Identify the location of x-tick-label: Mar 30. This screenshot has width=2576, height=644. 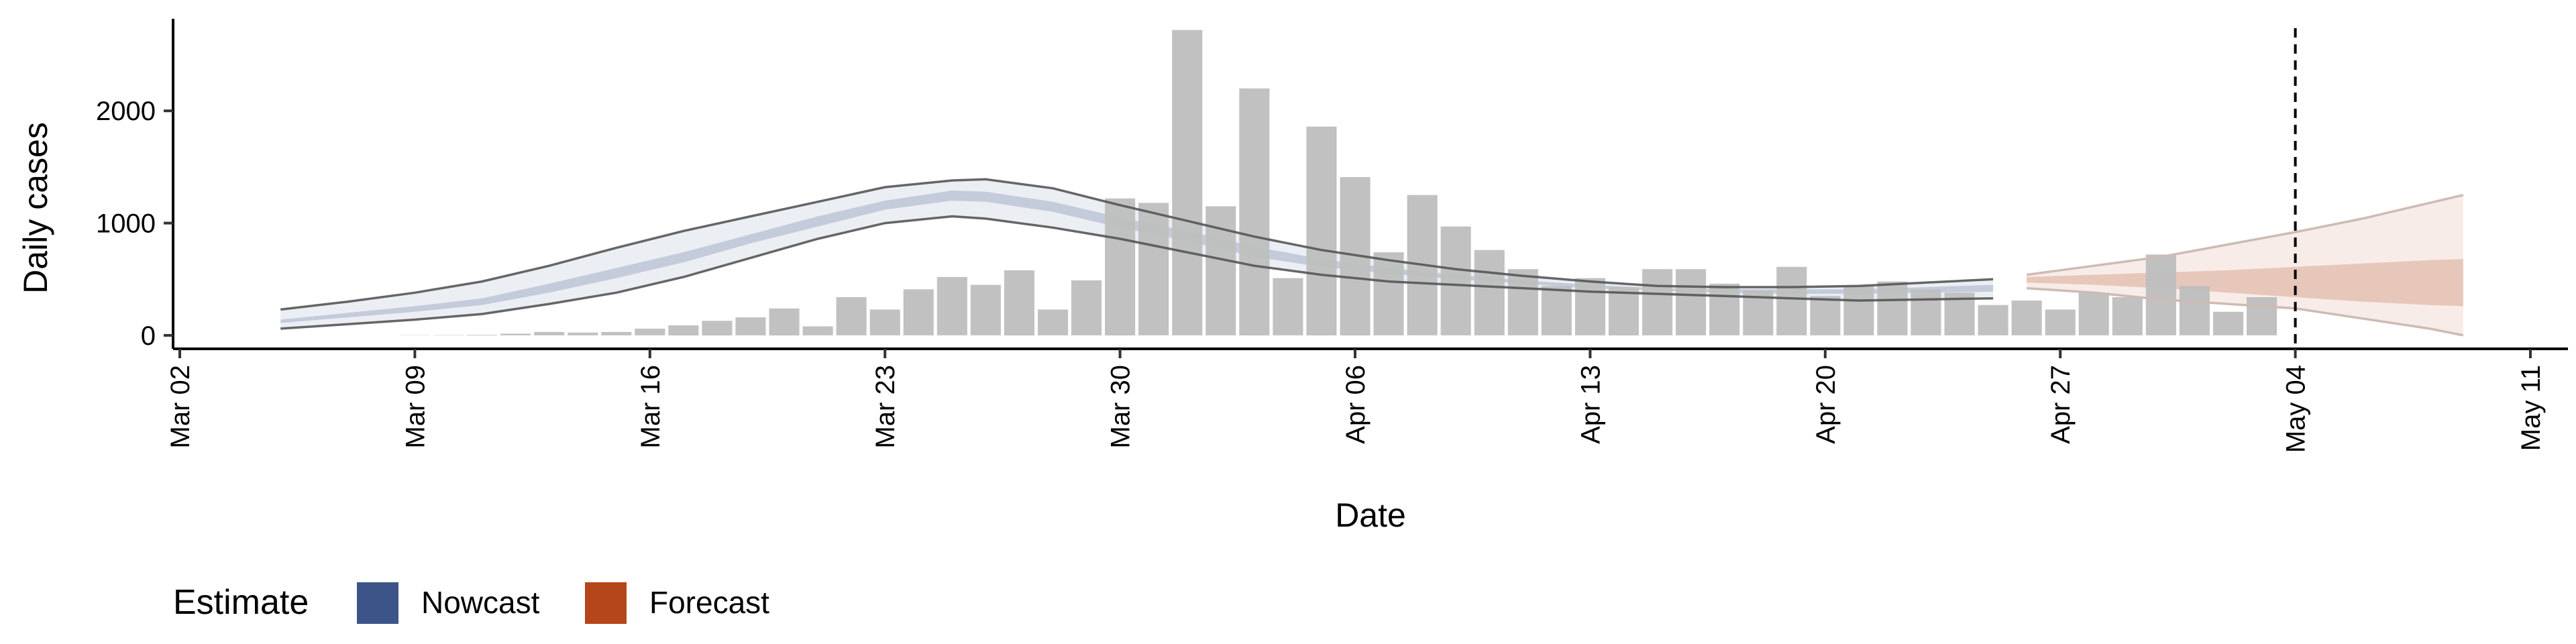
(1121, 407).